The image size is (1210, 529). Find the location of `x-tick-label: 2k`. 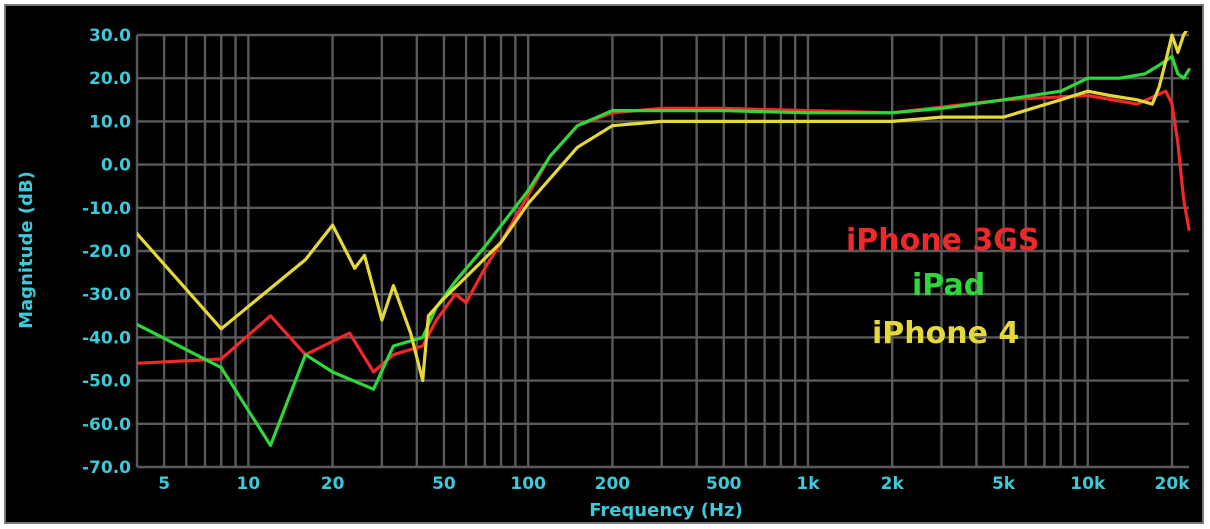

x-tick-label: 2k is located at coordinates (893, 484).